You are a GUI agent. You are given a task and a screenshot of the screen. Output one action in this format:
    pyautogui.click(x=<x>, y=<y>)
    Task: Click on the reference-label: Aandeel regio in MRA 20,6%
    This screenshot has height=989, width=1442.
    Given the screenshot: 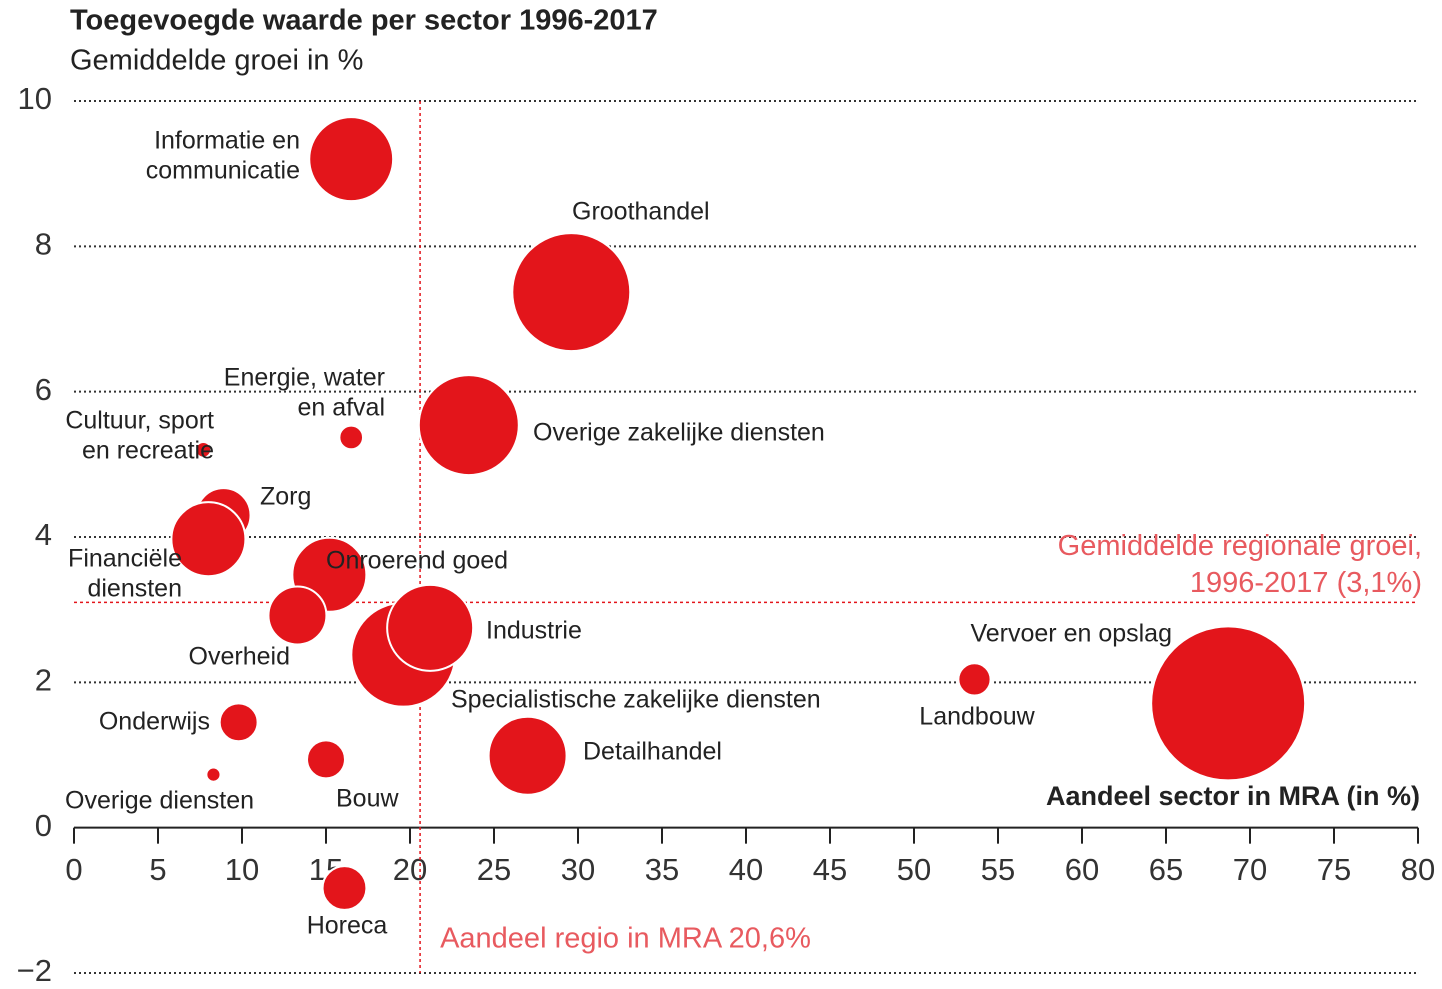 What is the action you would take?
    pyautogui.click(x=625, y=939)
    